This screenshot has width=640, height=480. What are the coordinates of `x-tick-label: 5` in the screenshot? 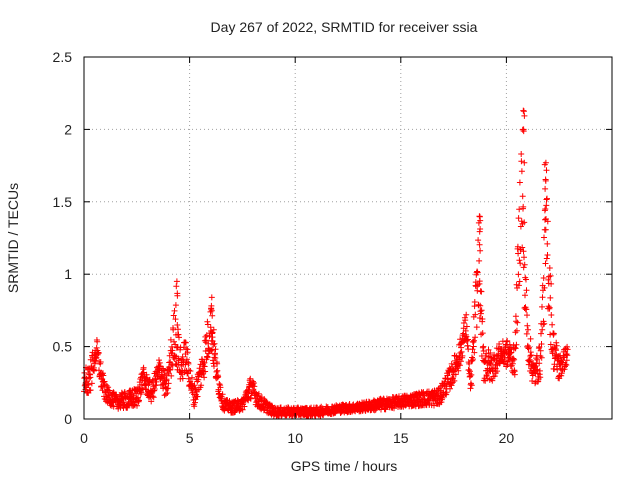 It's located at (190, 438).